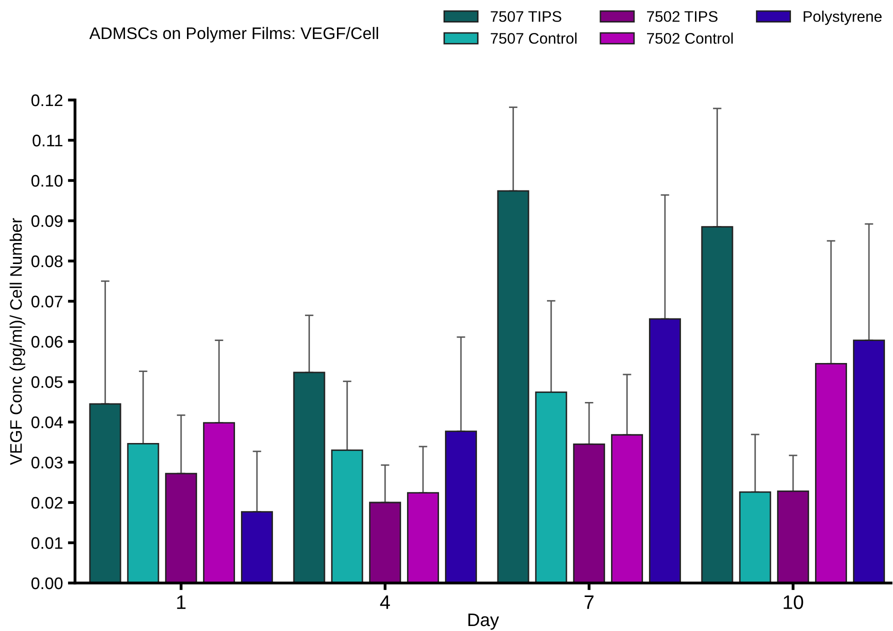 This screenshot has width=893, height=631. Describe the element at coordinates (18, 342) in the screenshot. I see `y-axis-title: VEGF Conc (pg/ml)/ Cell Number` at that location.